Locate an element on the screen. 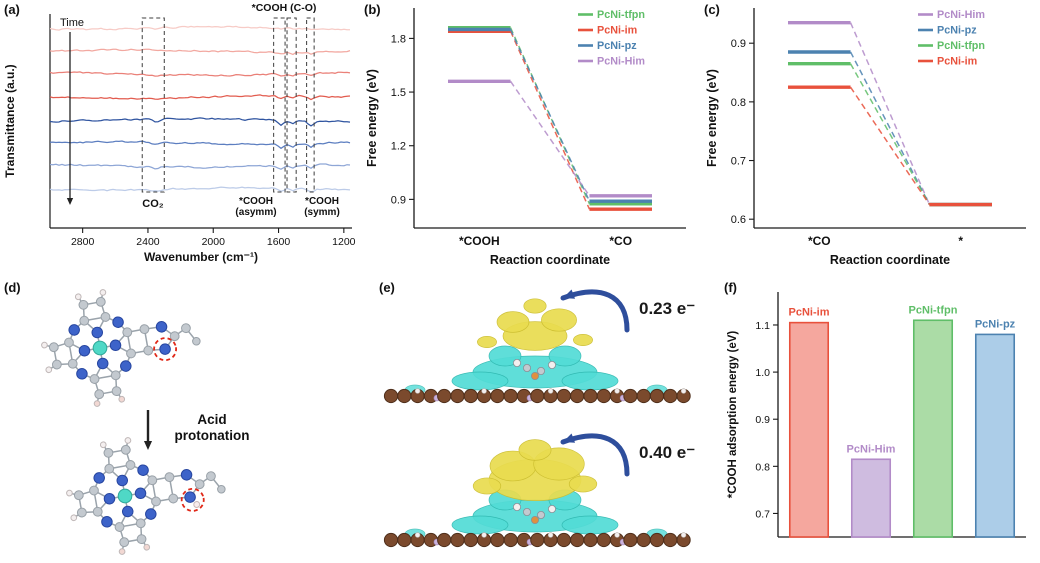 Image resolution: width=1040 pixels, height=563 pixels. panel-f-tag: (f) is located at coordinates (730, 287).